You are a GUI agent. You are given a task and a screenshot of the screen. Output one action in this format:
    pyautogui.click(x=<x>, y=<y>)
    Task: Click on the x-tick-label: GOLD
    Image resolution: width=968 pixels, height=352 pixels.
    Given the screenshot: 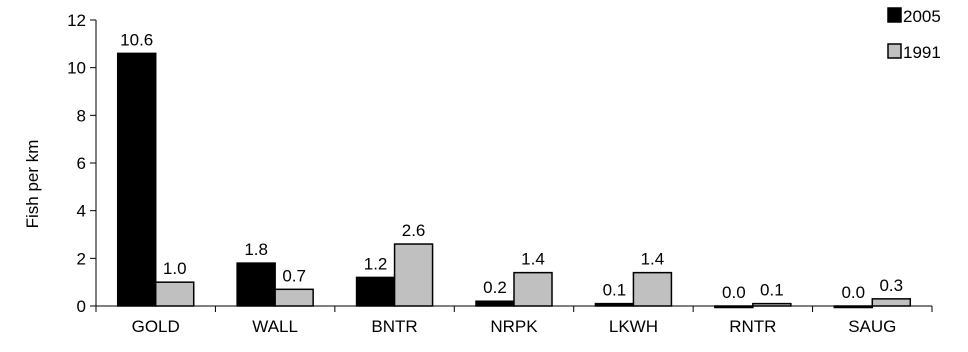 What is the action you would take?
    pyautogui.click(x=156, y=326)
    